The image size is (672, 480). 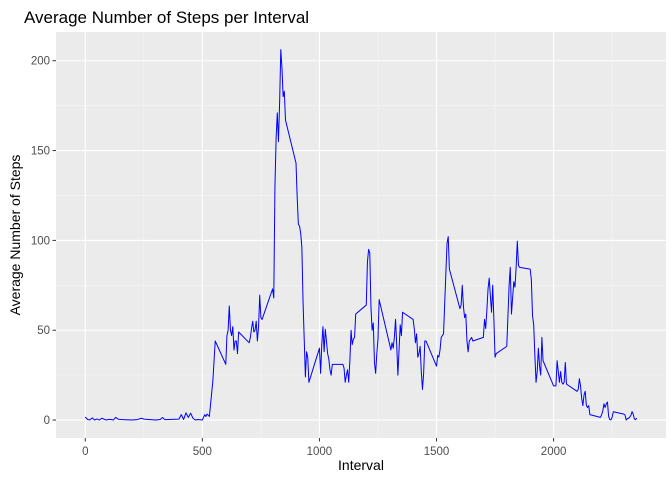 I want to click on x-tick-label: 1000, so click(x=320, y=452).